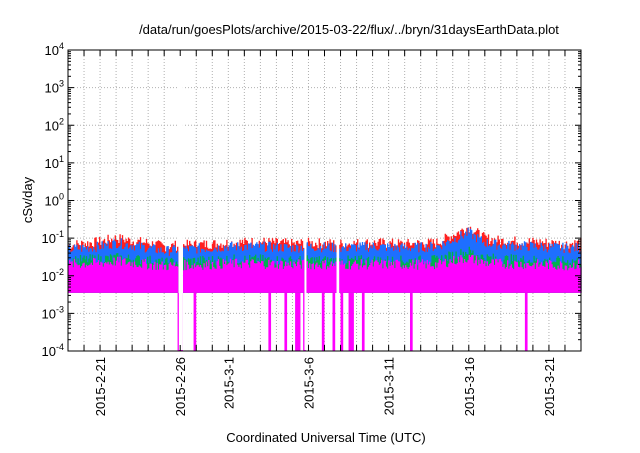  I want to click on x-tick-label: 2015-3-1, so click(228, 383).